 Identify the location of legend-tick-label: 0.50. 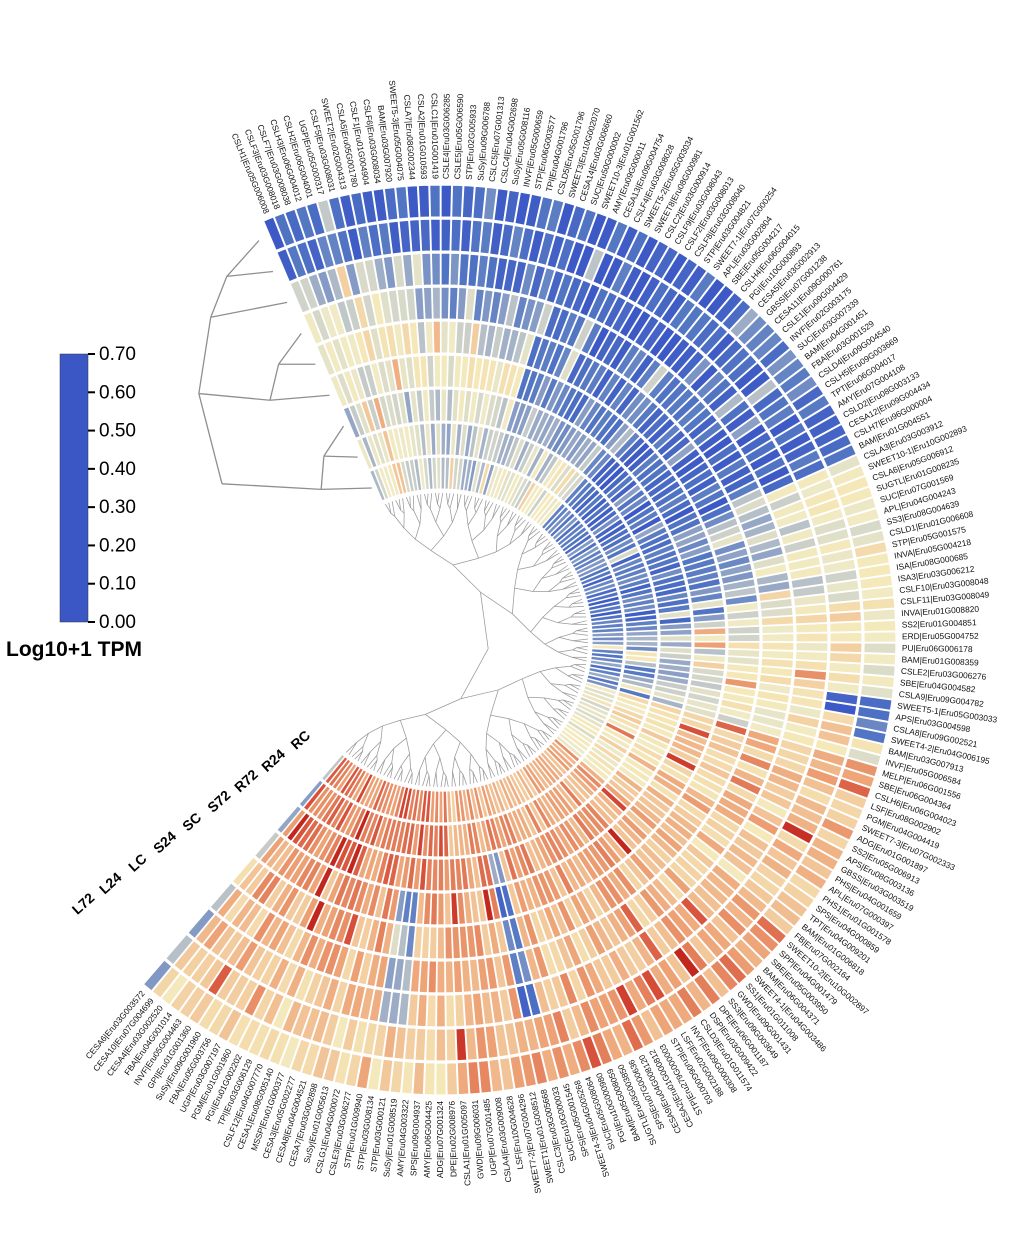
(117, 431).